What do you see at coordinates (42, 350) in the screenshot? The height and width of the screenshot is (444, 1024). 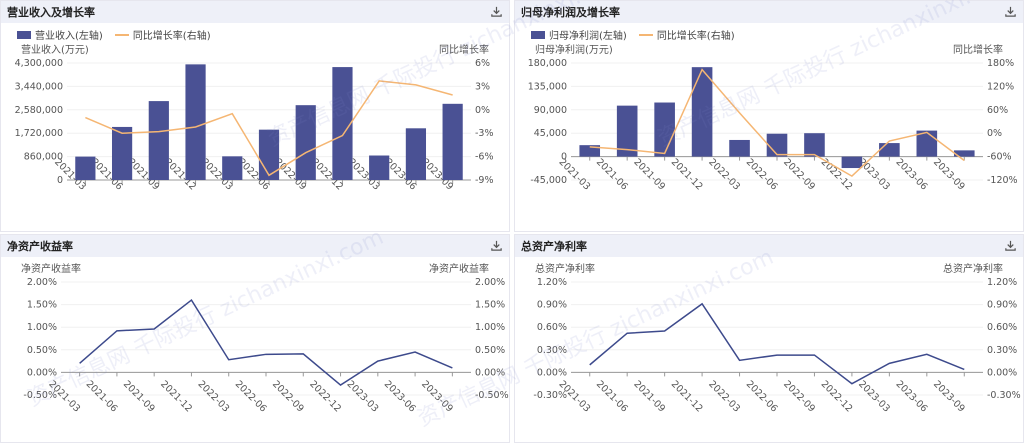 I see `y-tick-left: 0.50%` at bounding box center [42, 350].